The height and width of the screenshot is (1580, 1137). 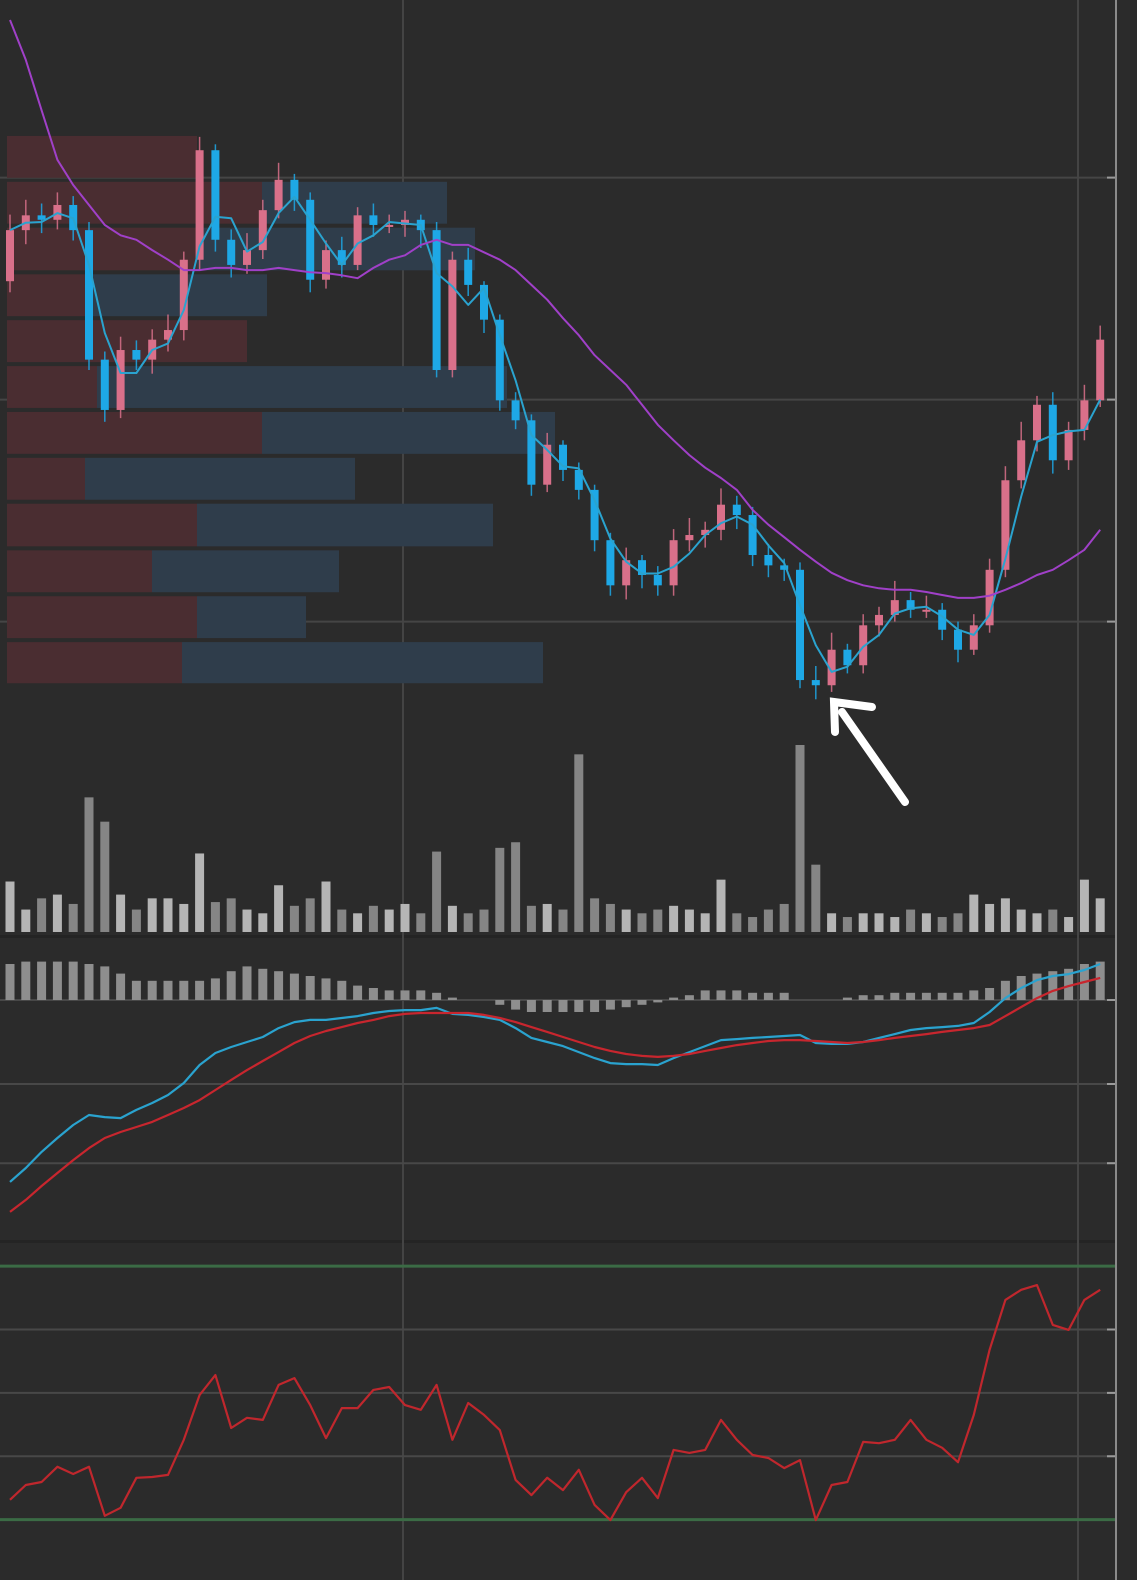 I want to click on arrow-annotation, so click(x=869, y=751).